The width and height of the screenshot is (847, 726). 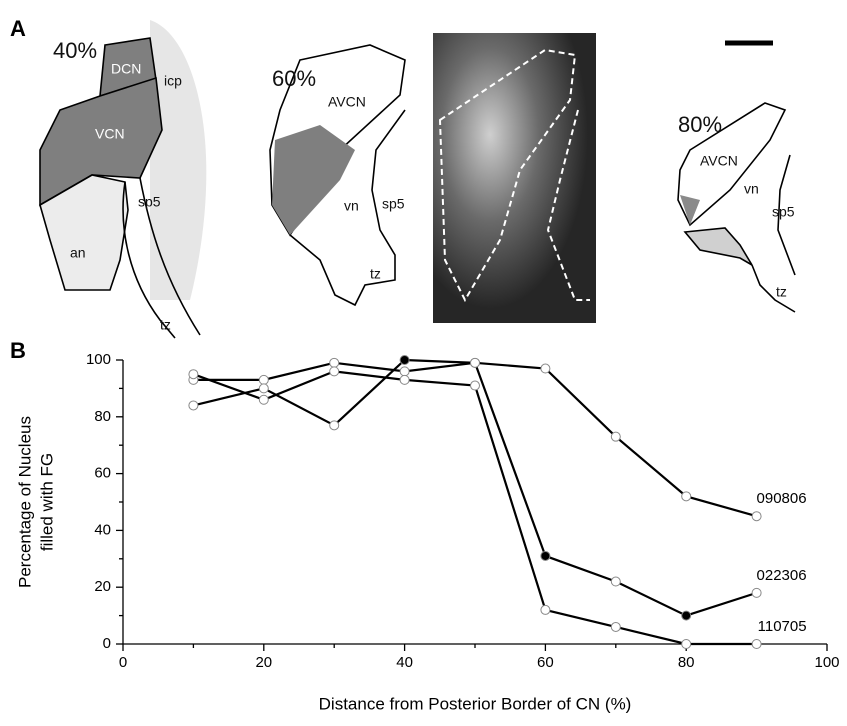 What do you see at coordinates (514, 178) in the screenshot?
I see `micrograph` at bounding box center [514, 178].